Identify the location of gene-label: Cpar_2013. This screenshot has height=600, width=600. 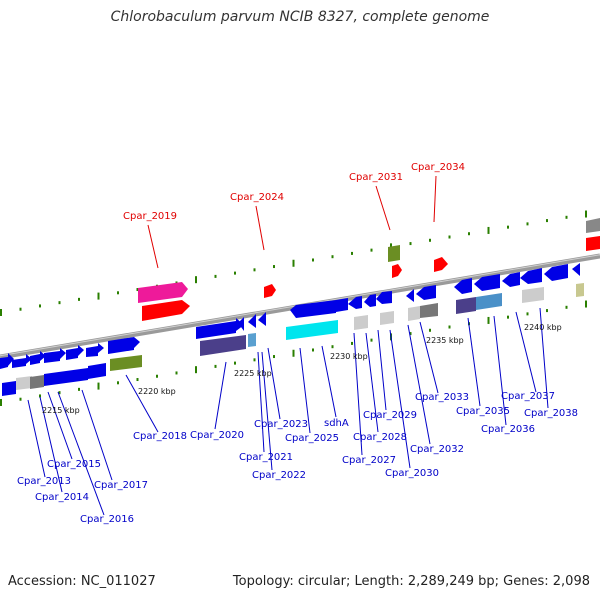
(44, 481).